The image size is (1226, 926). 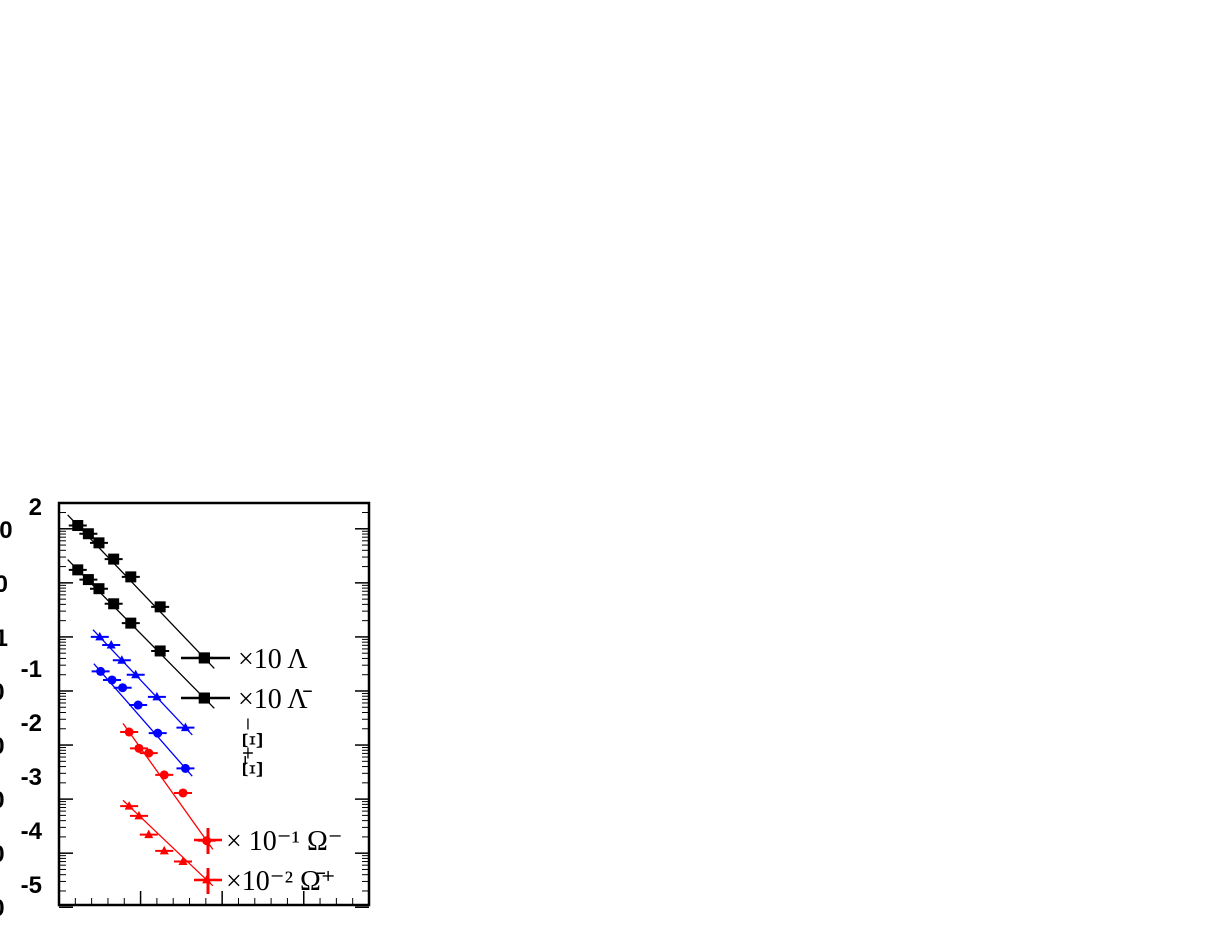 I want to click on y-tick-exponent: -4, so click(x=32, y=831).